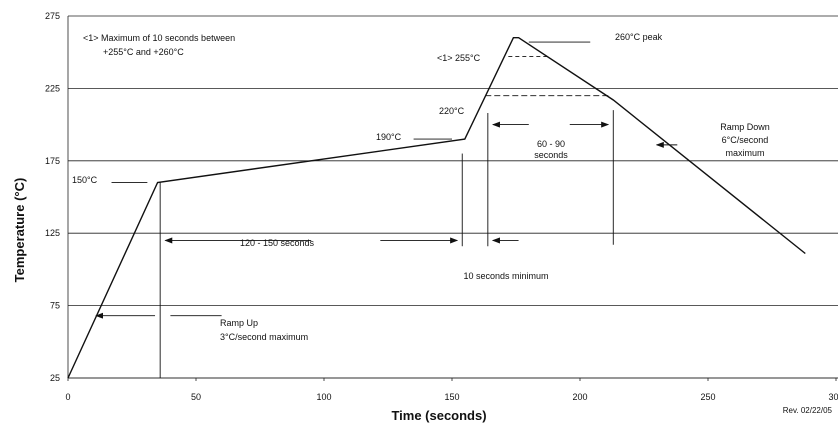 The image size is (838, 423). Describe the element at coordinates (505, 276) in the screenshot. I see `min10-label: 10 seconds minimum` at that location.